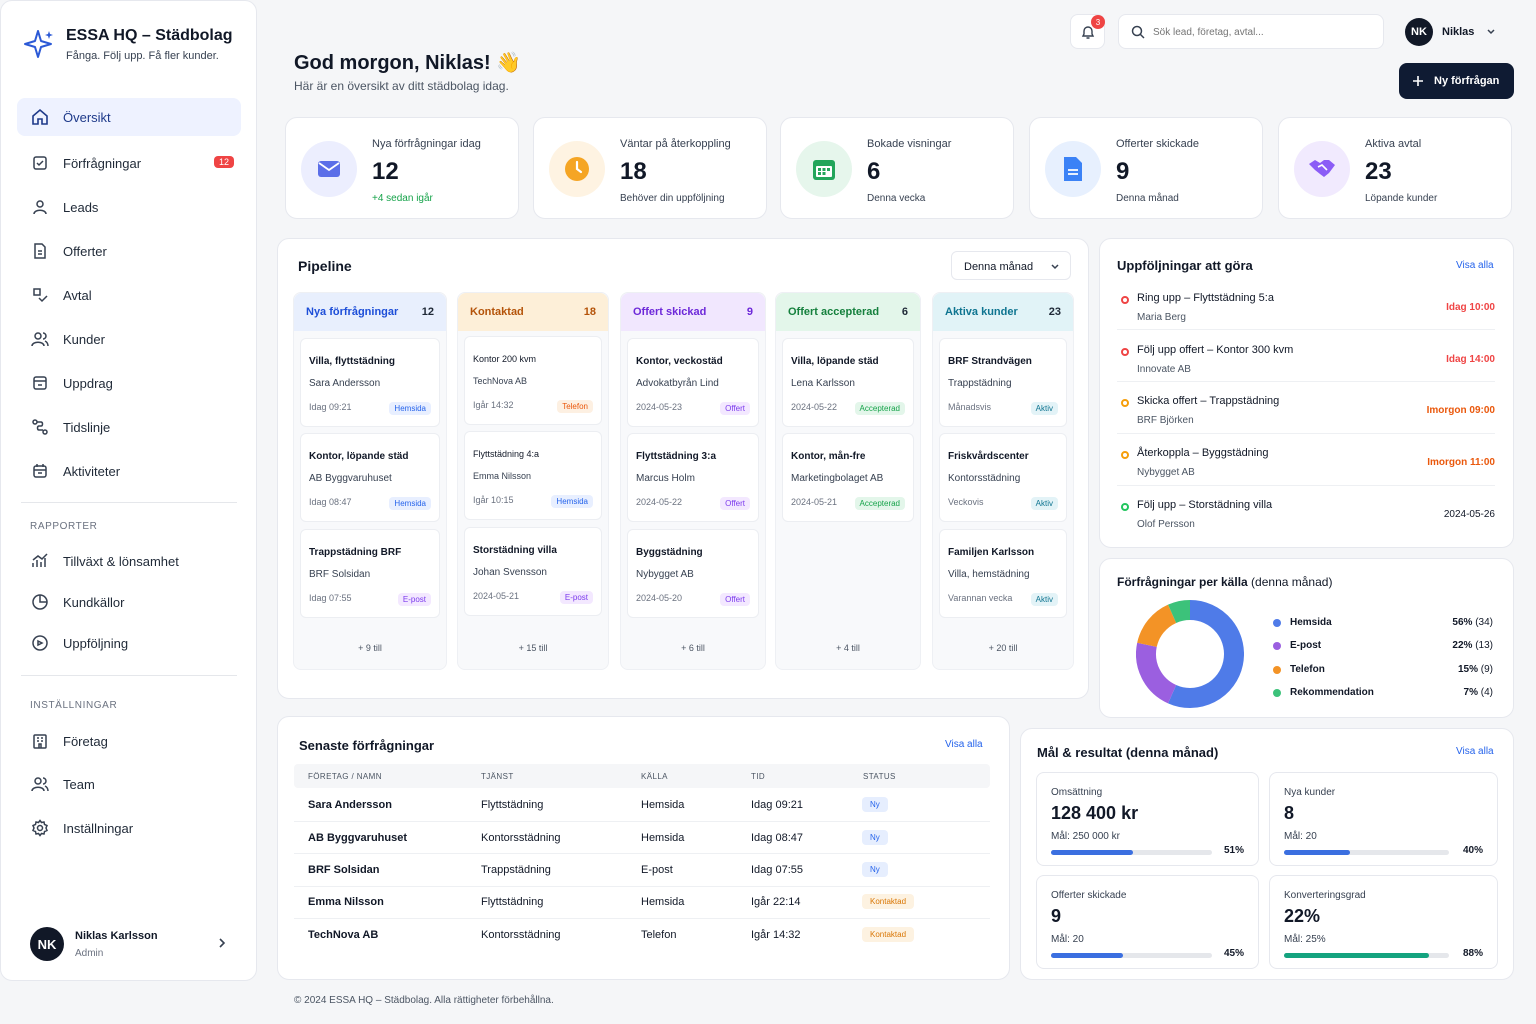 The image size is (1536, 1024). What do you see at coordinates (1277, 670) in the screenshot?
I see `legend-dot` at bounding box center [1277, 670].